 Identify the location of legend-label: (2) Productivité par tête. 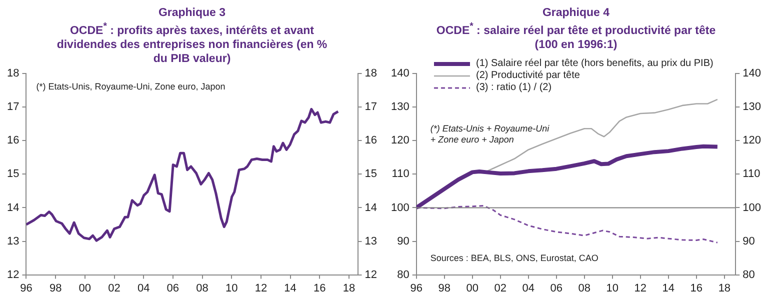
(528, 76).